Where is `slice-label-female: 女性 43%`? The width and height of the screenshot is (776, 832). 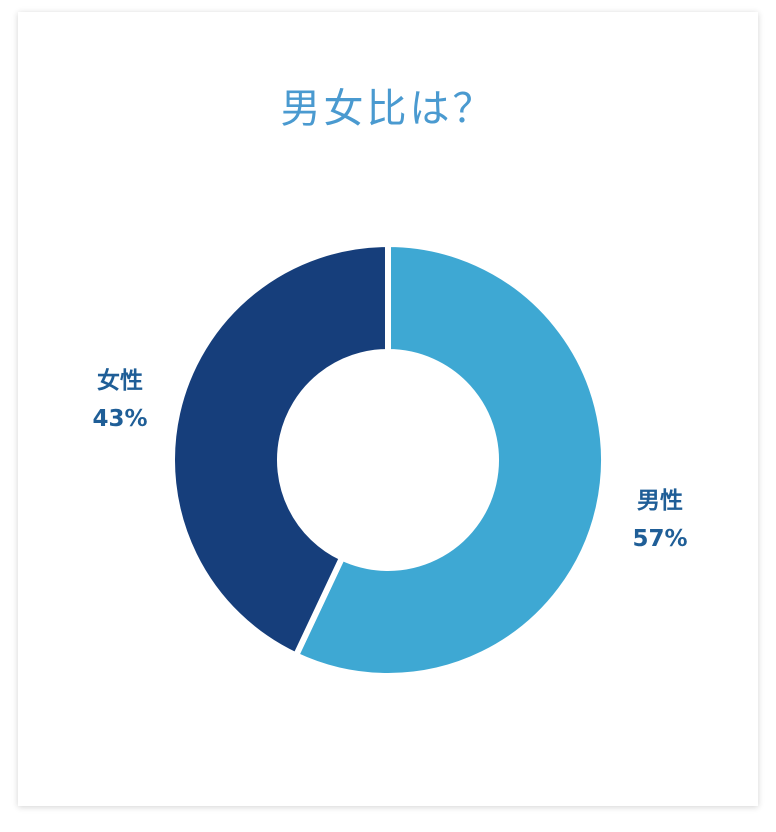 slice-label-female: 女性 43% is located at coordinates (120, 400).